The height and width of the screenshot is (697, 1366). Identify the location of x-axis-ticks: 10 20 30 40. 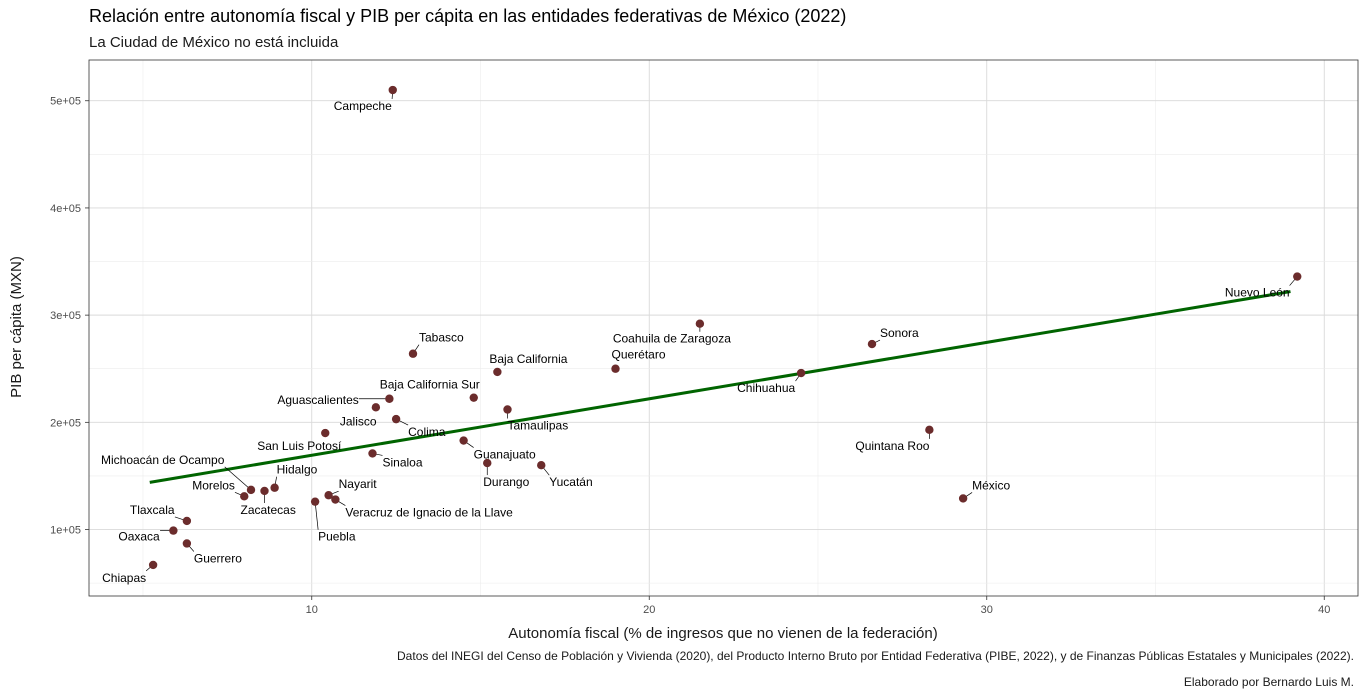
(818, 606).